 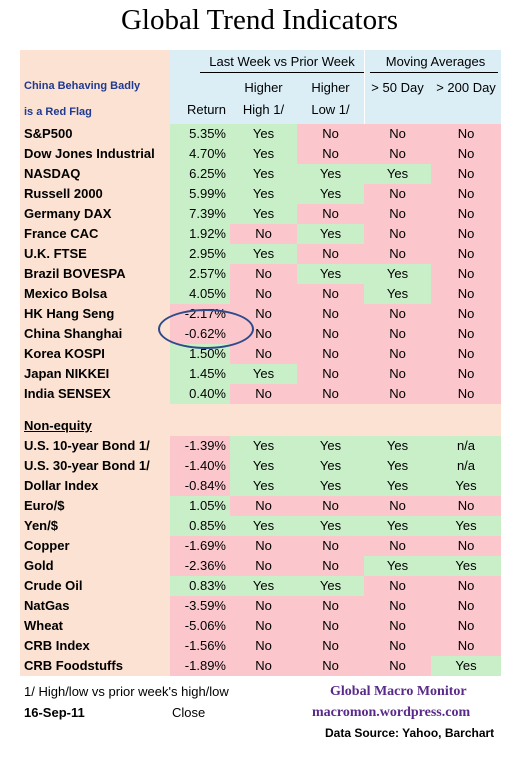 What do you see at coordinates (95, 526) in the screenshot?
I see `row-name: Yen/$` at bounding box center [95, 526].